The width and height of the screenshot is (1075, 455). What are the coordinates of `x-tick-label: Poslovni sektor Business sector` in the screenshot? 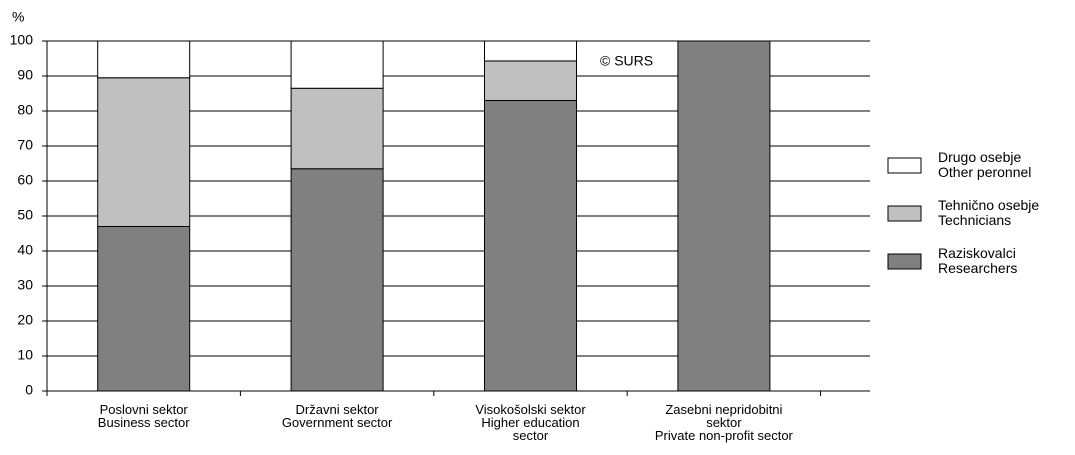 It's located at (143, 416).